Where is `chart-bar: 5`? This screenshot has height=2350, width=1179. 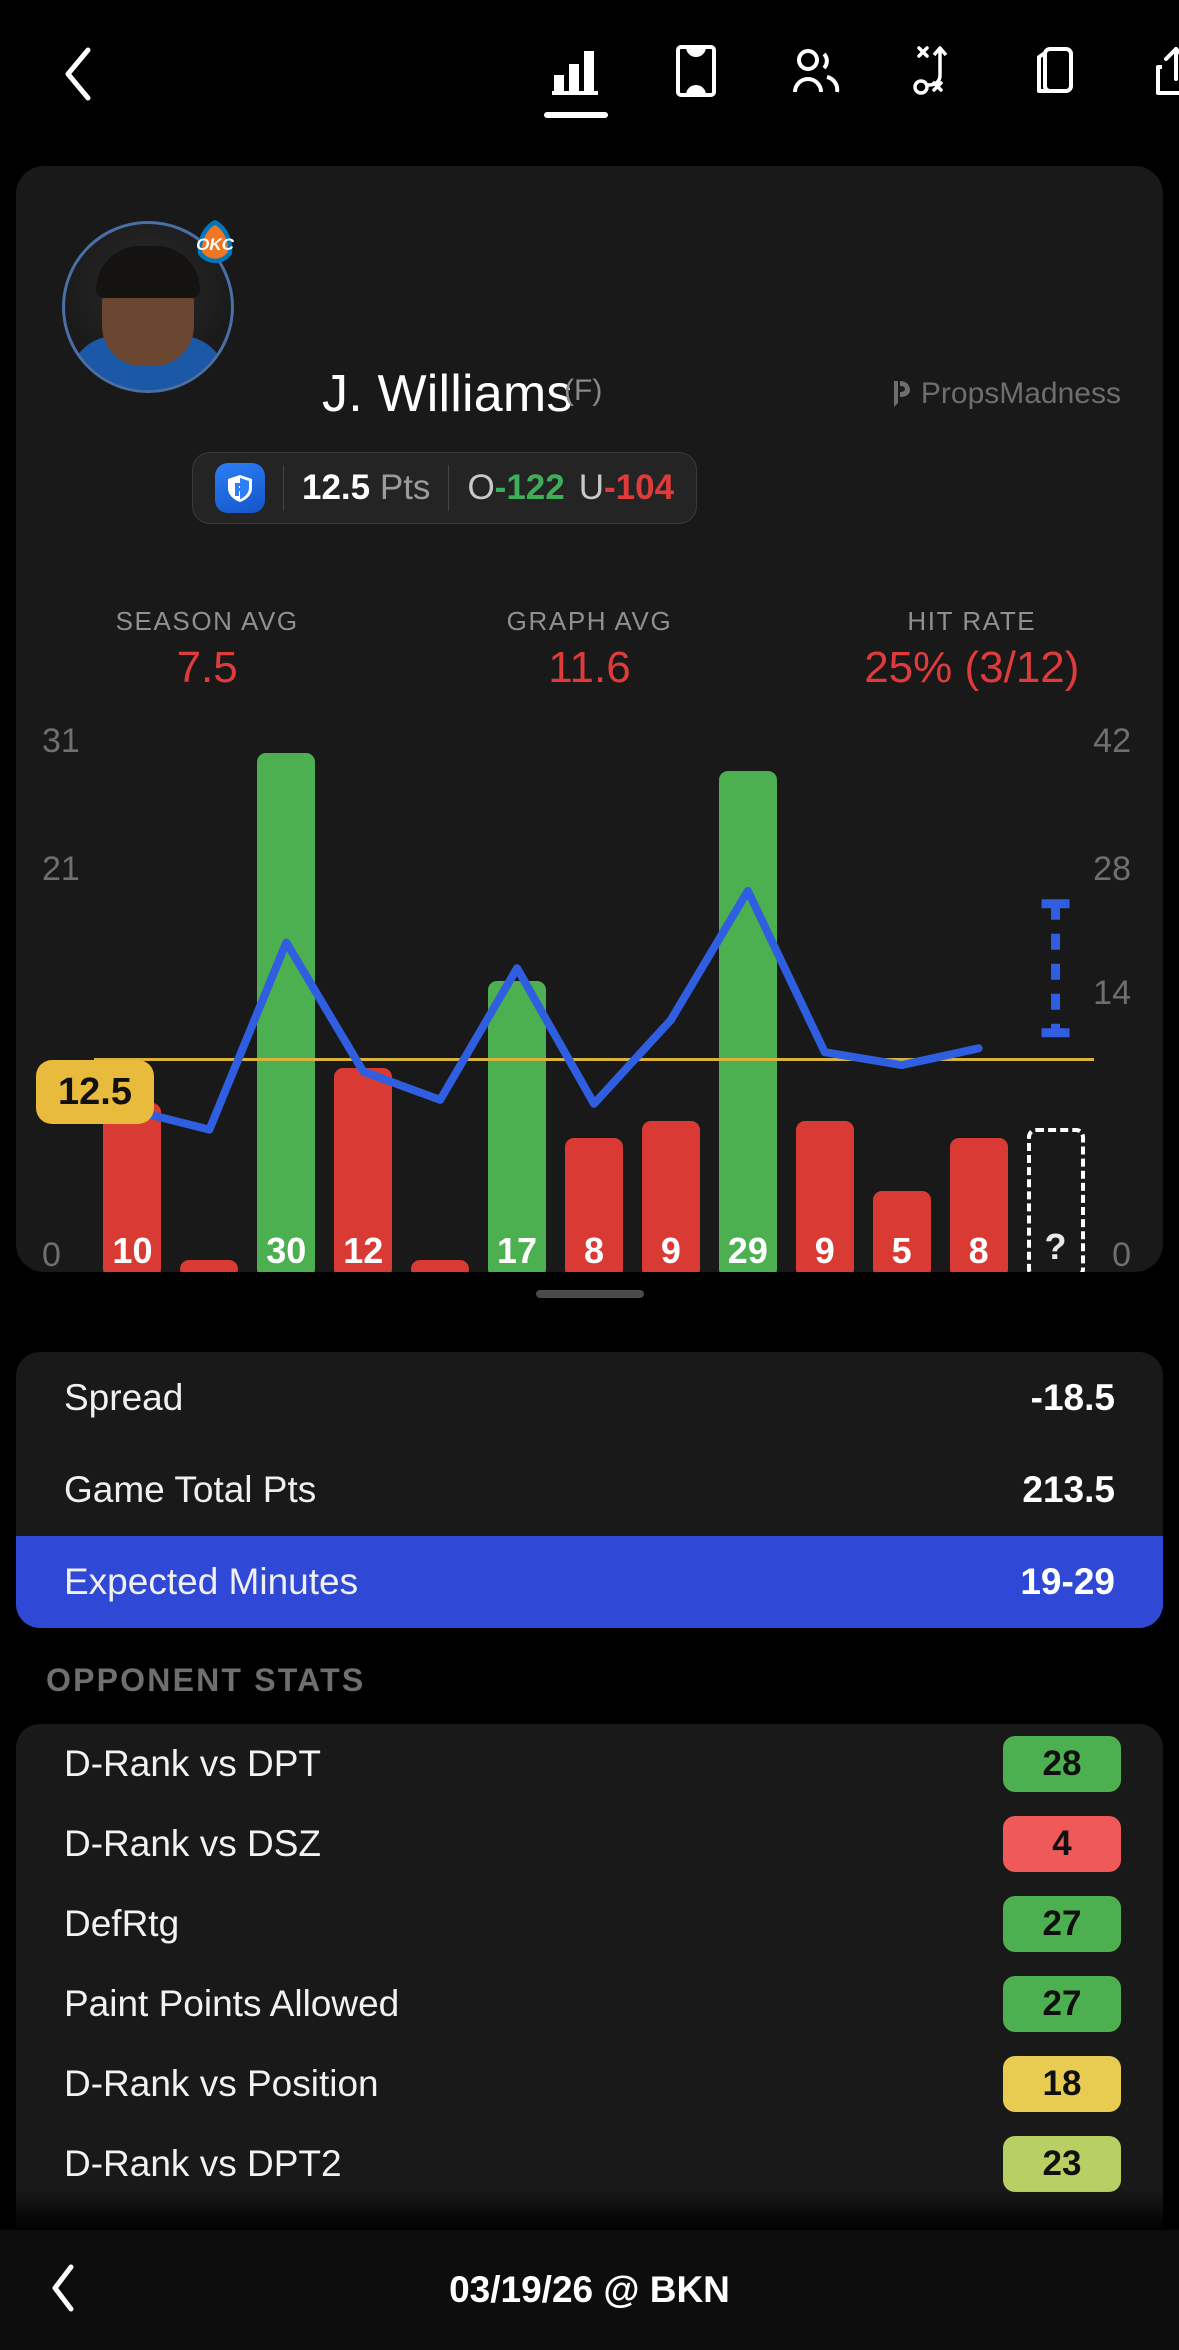 chart-bar: 5 is located at coordinates (901, 1231).